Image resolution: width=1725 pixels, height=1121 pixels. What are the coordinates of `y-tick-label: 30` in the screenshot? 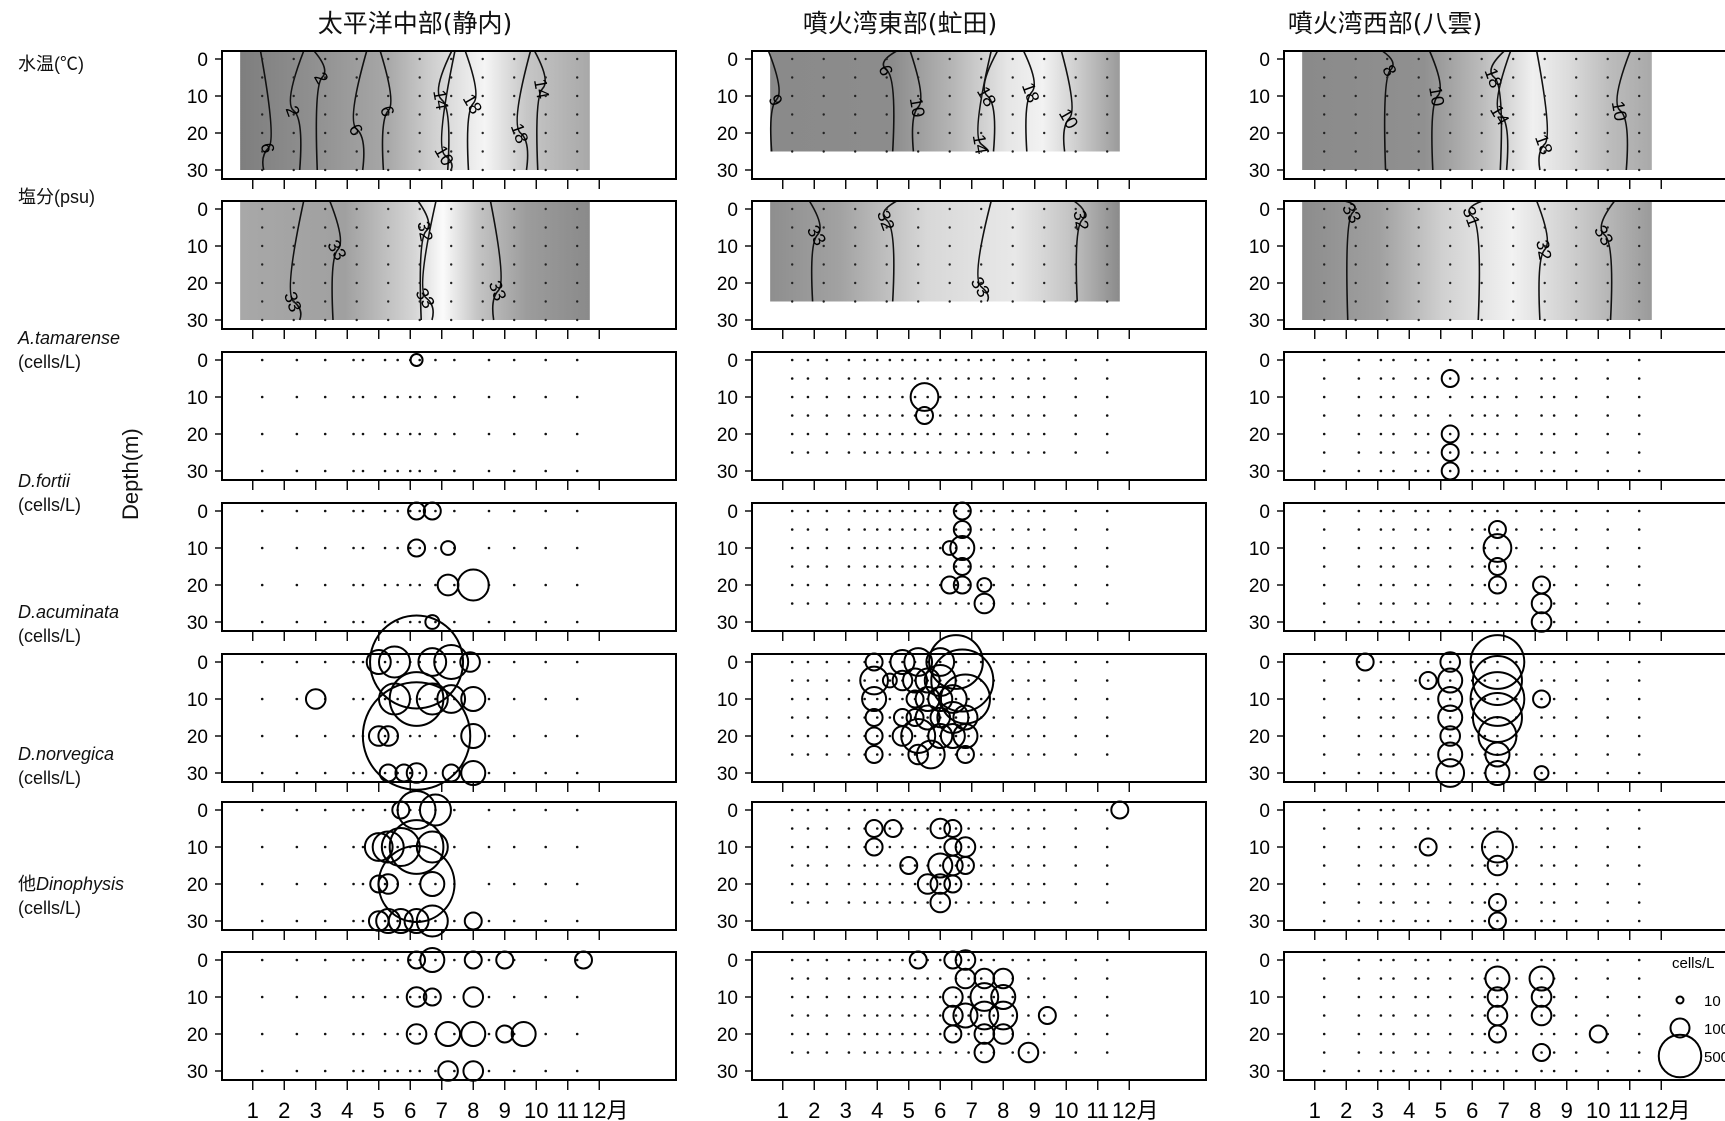 It's located at (197, 472).